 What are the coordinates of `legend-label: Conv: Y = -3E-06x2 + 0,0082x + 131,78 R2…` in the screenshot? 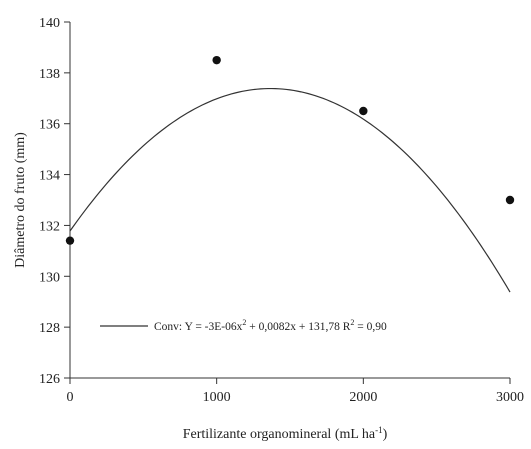 It's located at (270, 325).